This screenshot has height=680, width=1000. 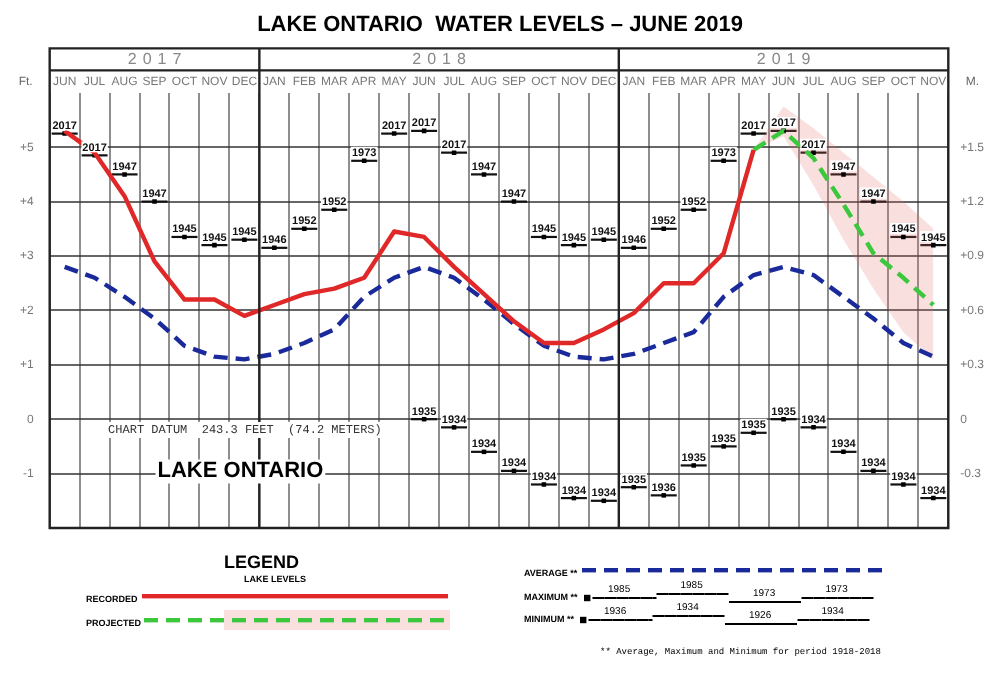 What do you see at coordinates (157, 58) in the screenshot?
I see `text: 2017` at bounding box center [157, 58].